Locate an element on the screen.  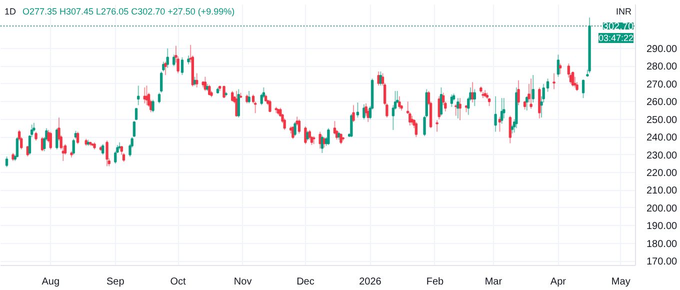
x-tick-label: Apr is located at coordinates (558, 282).